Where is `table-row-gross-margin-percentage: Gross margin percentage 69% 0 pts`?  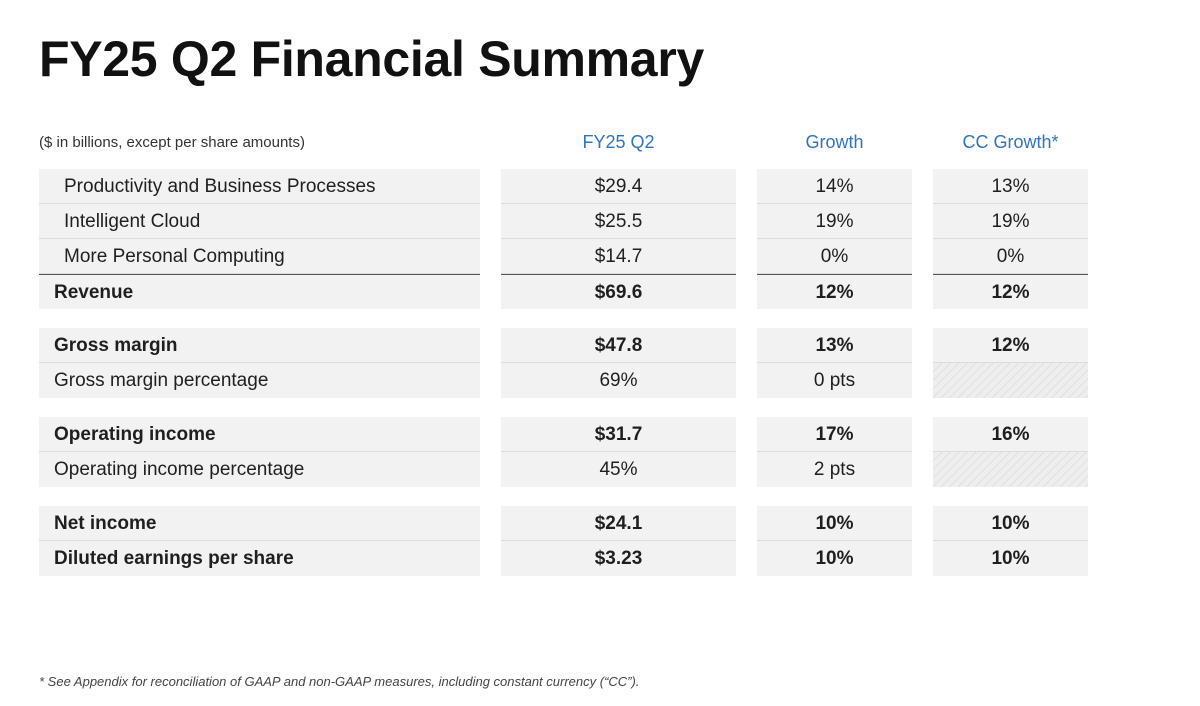 table-row-gross-margin-percentage: Gross margin percentage 69% 0 pts is located at coordinates (564, 380).